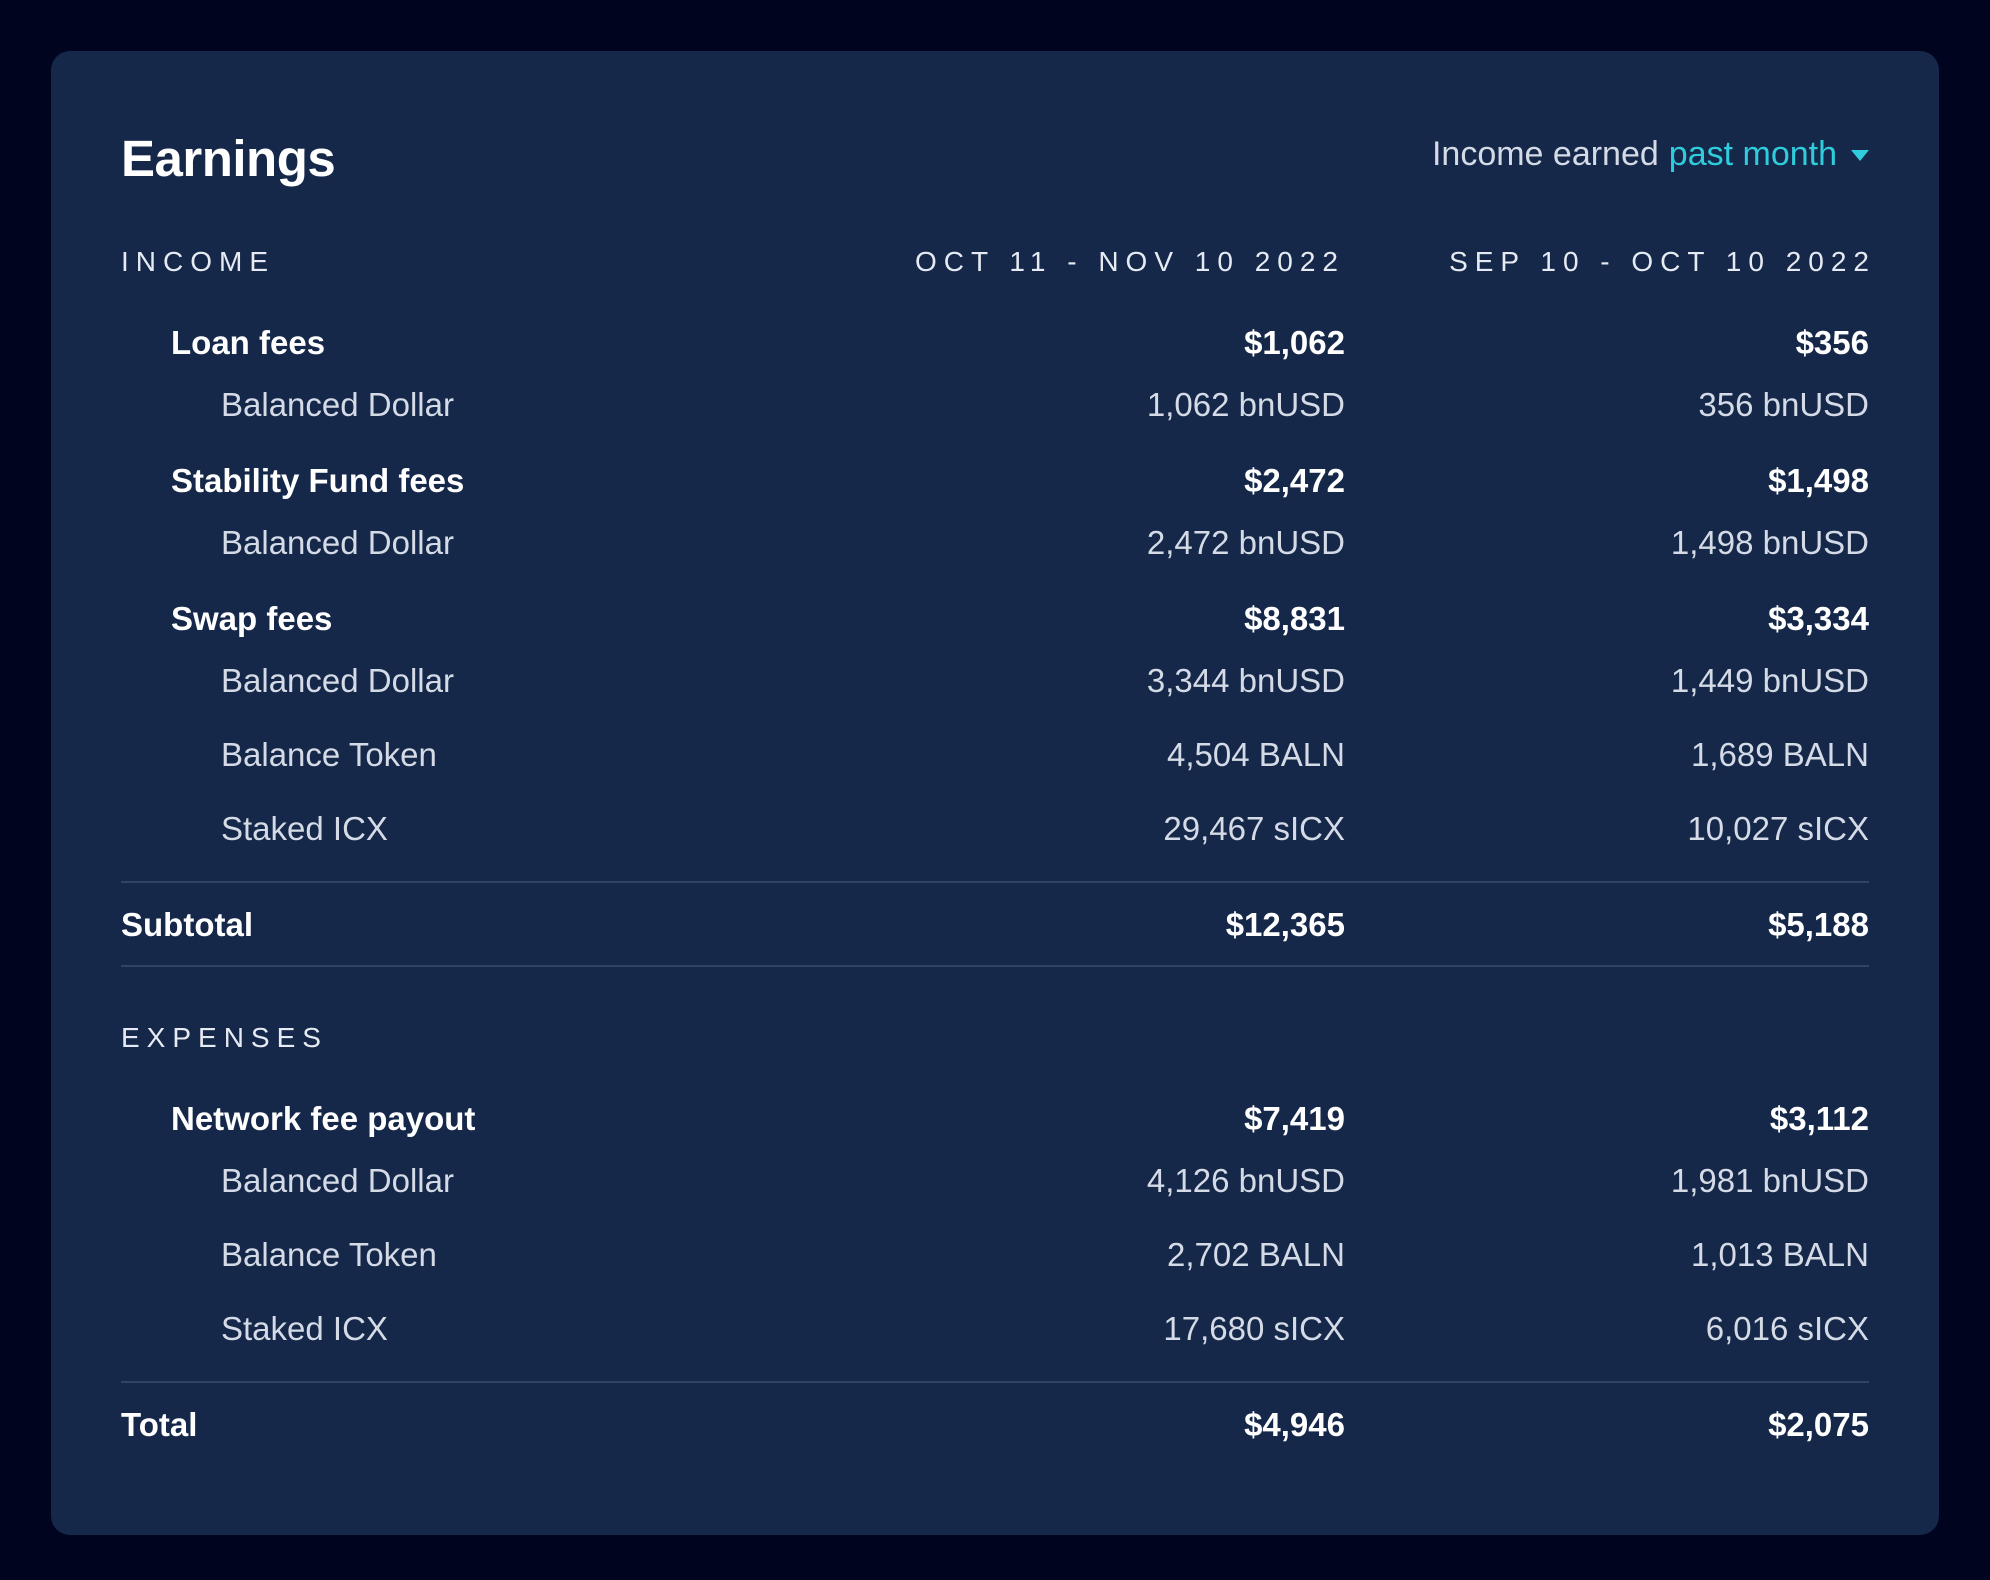 This screenshot has width=1990, height=1580. What do you see at coordinates (995, 619) in the screenshot?
I see `income-category-row: Swap fees $8,831 $3,334` at bounding box center [995, 619].